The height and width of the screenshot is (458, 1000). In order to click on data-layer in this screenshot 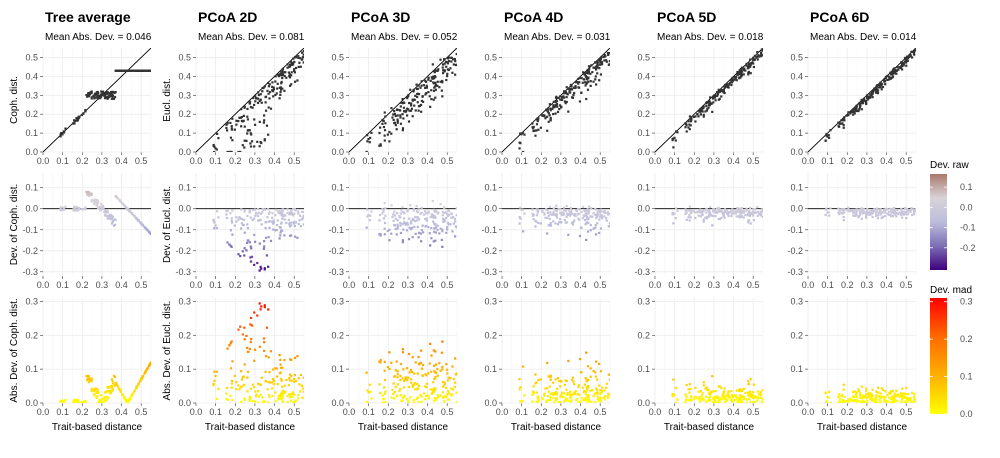, I will do `click(564, 377)`.